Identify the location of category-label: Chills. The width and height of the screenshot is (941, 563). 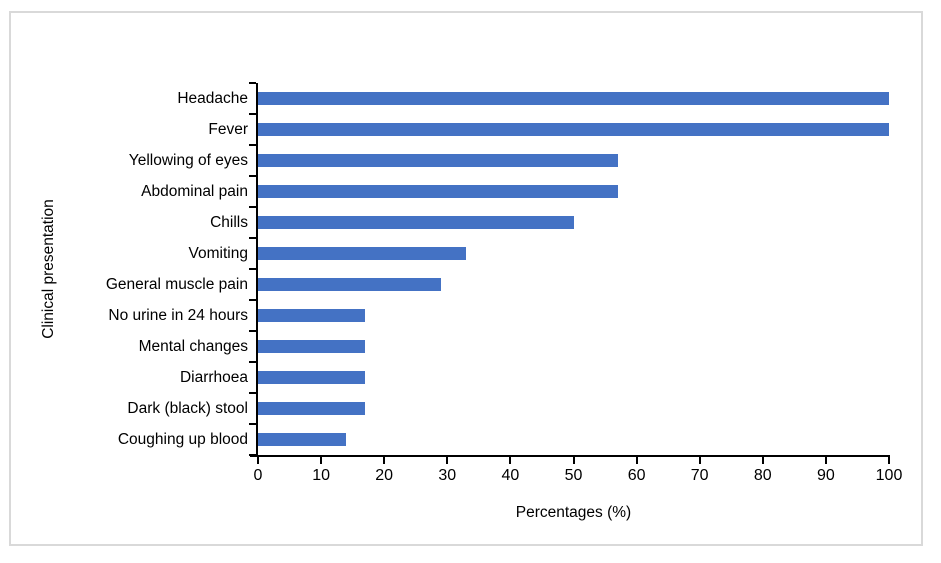
(229, 222).